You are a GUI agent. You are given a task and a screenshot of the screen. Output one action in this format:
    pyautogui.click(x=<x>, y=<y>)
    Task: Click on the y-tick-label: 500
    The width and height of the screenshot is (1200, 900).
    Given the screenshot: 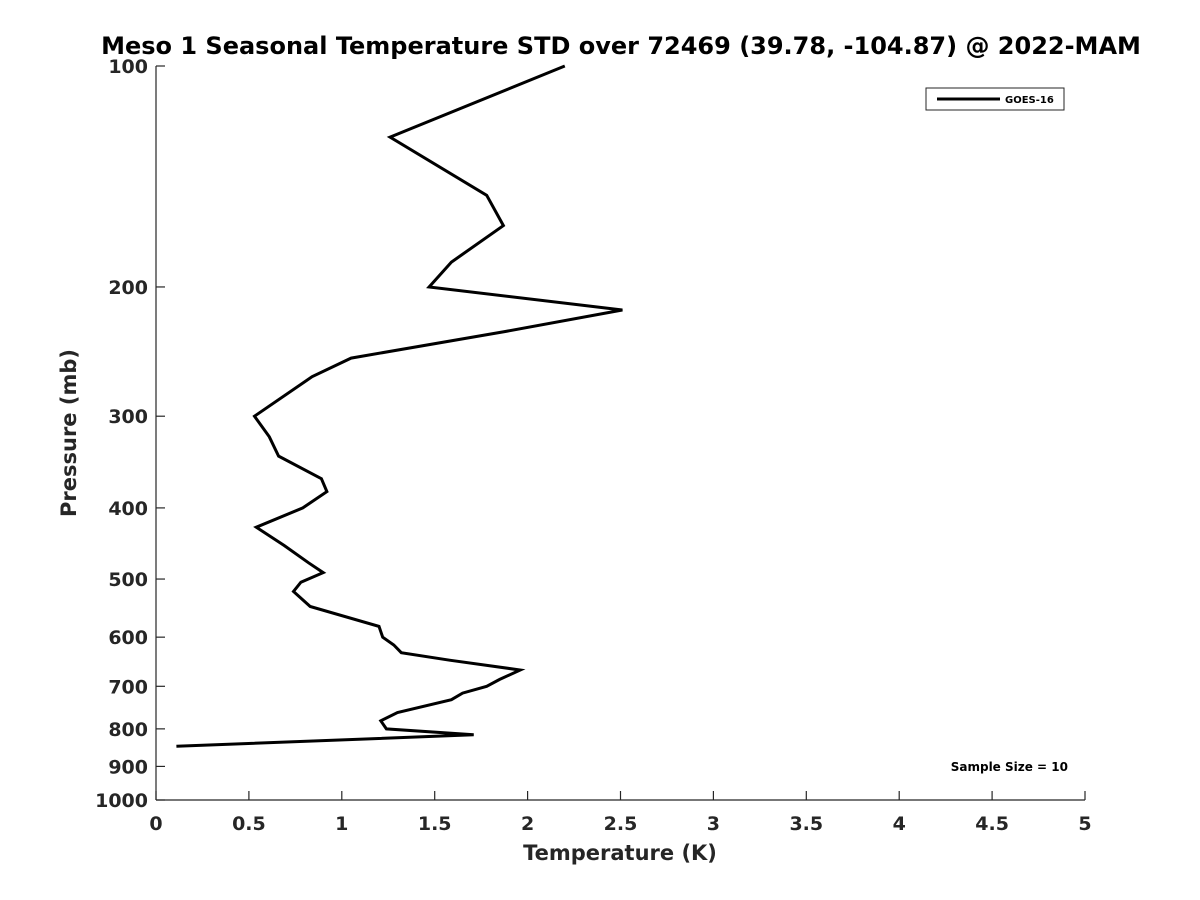 What is the action you would take?
    pyautogui.click(x=128, y=580)
    